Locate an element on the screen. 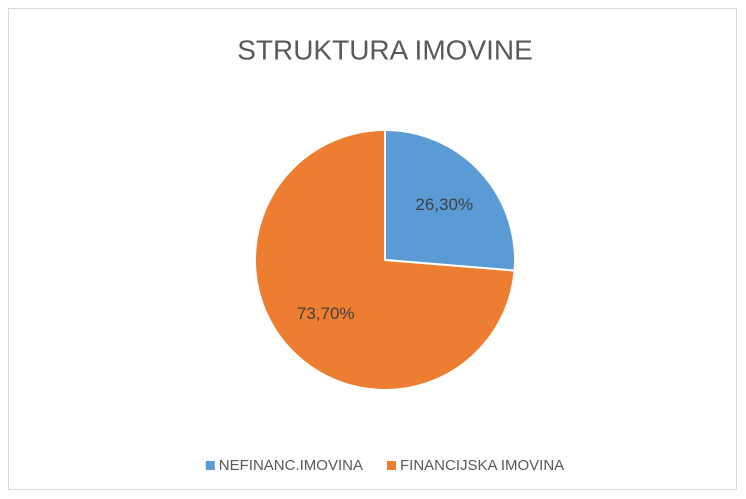 The height and width of the screenshot is (499, 746). legend-label: FINANCIJSKA IMOVINA is located at coordinates (482, 465).